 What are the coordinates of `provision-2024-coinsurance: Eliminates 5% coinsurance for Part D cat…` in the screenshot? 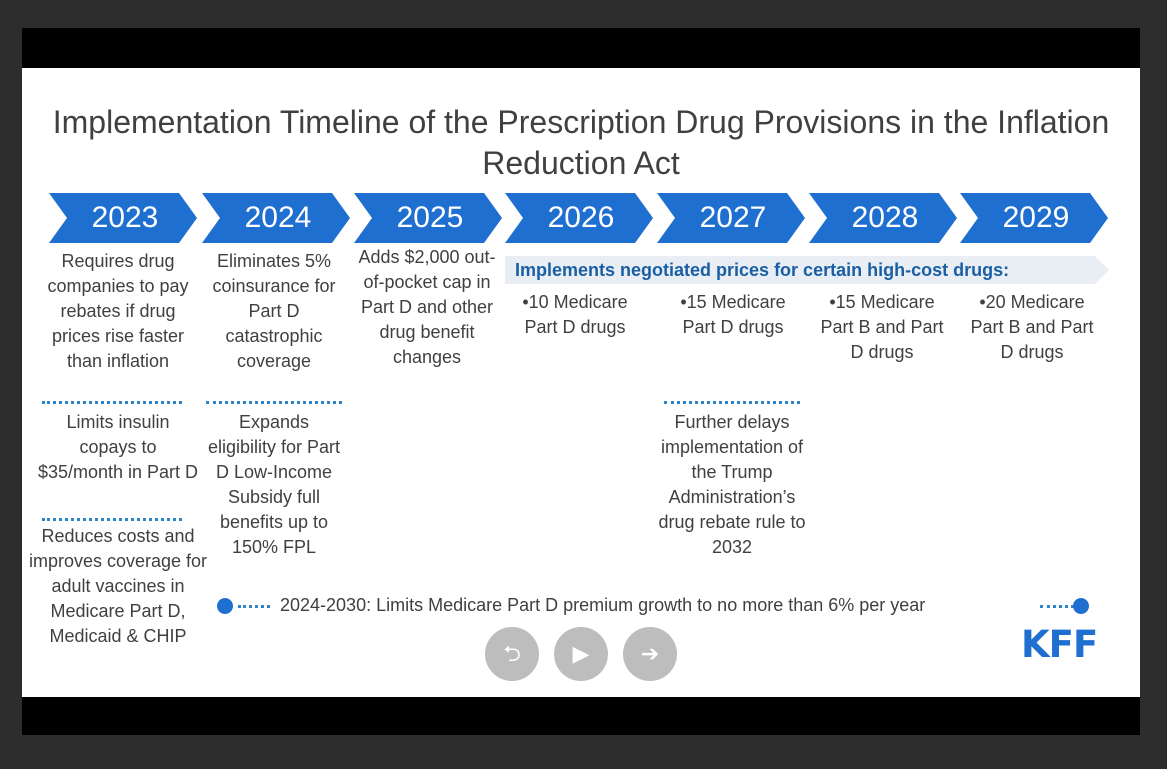 It's located at (274, 311).